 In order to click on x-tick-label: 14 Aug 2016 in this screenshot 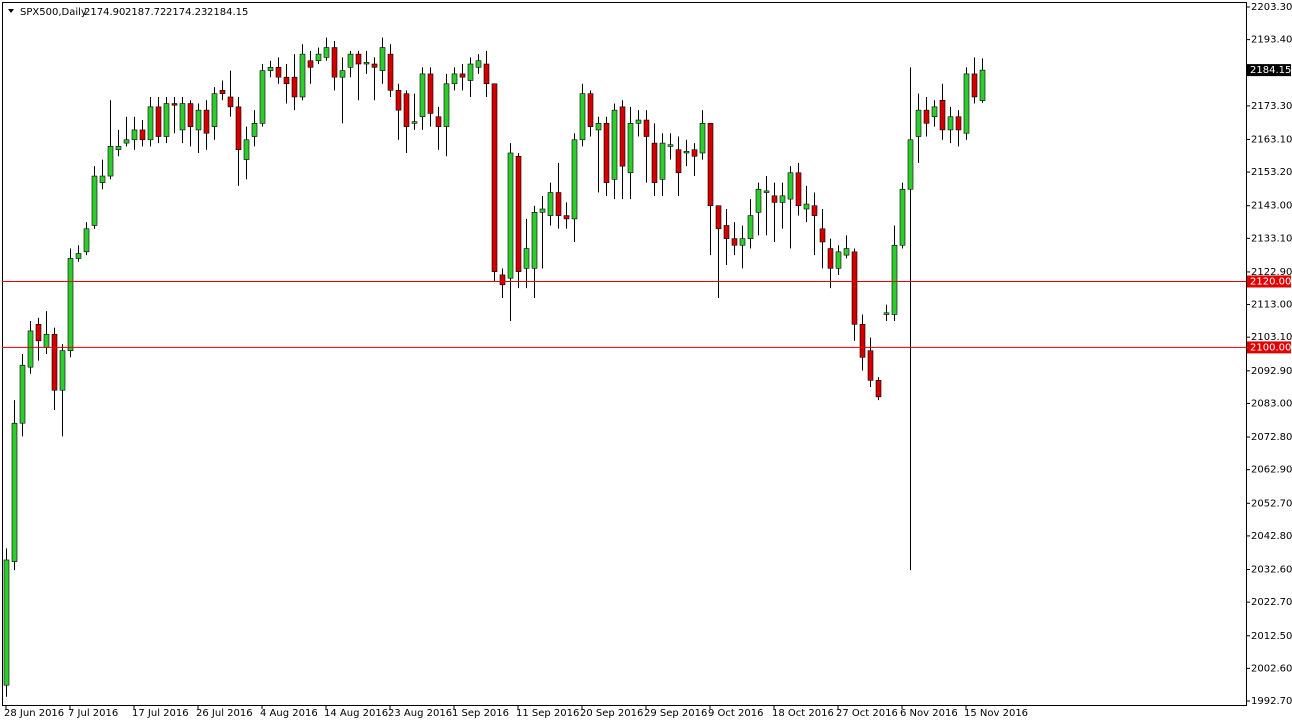, I will do `click(356, 713)`.